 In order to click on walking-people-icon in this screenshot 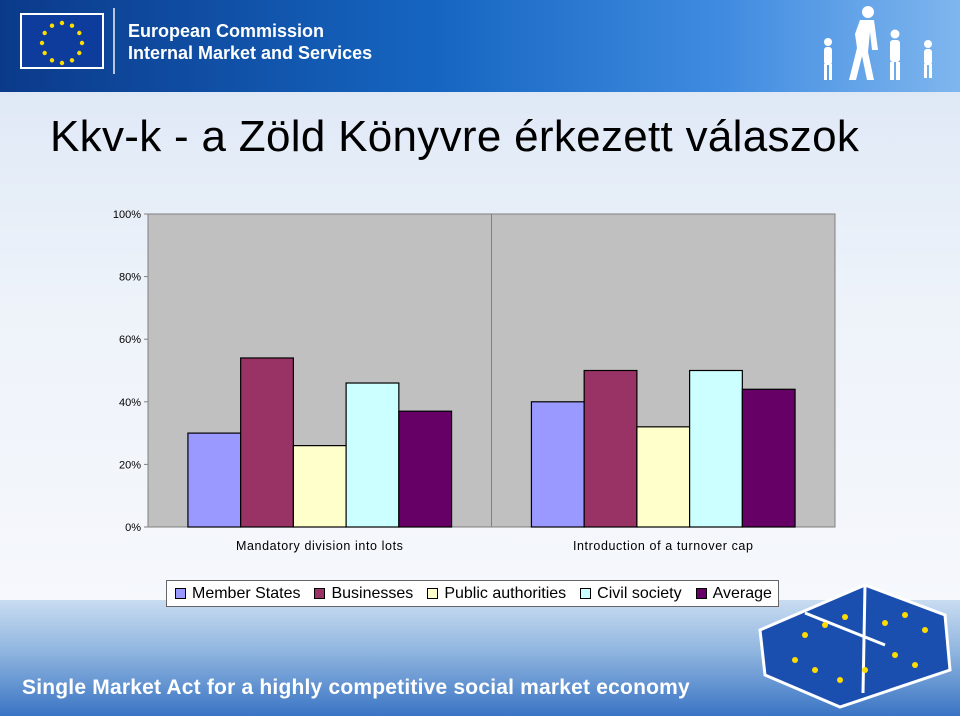, I will do `click(878, 43)`.